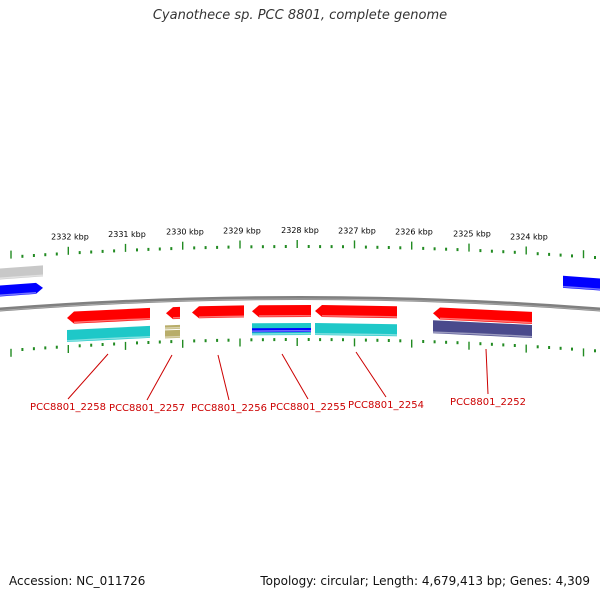 The width and height of the screenshot is (600, 600). I want to click on genome-title: Cyanothece sp. PCC 8801, complete genome, so click(300, 15).